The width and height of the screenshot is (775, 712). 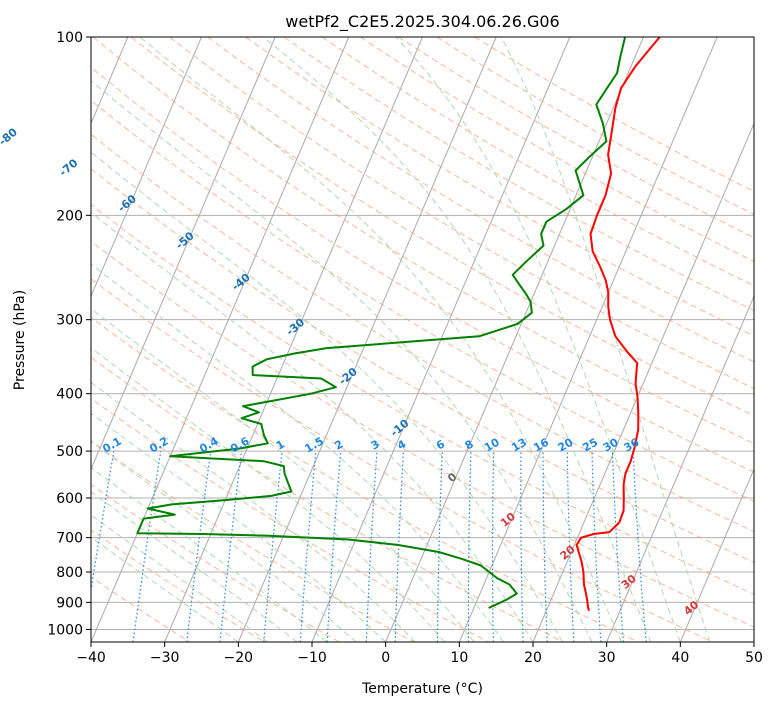 I want to click on y-tick-label: 1000, so click(x=65, y=630).